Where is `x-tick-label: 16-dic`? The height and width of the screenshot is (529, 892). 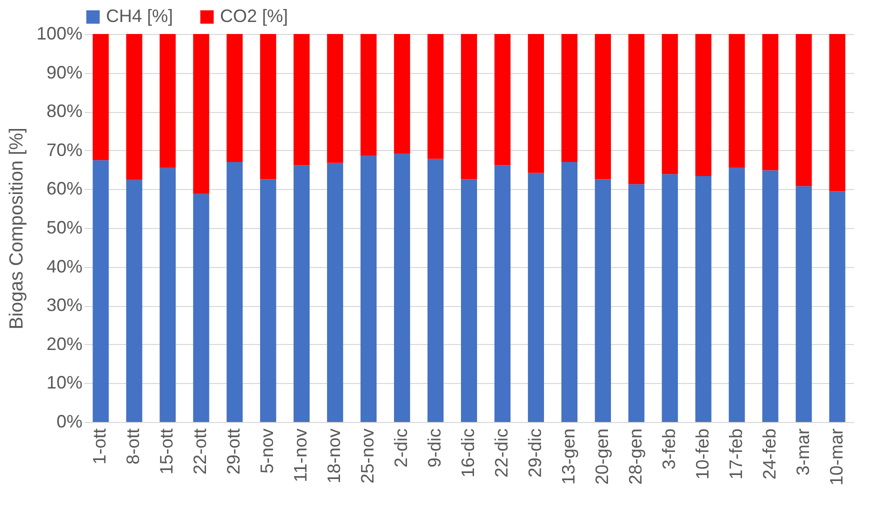
x-tick-label: 16-dic is located at coordinates (468, 453).